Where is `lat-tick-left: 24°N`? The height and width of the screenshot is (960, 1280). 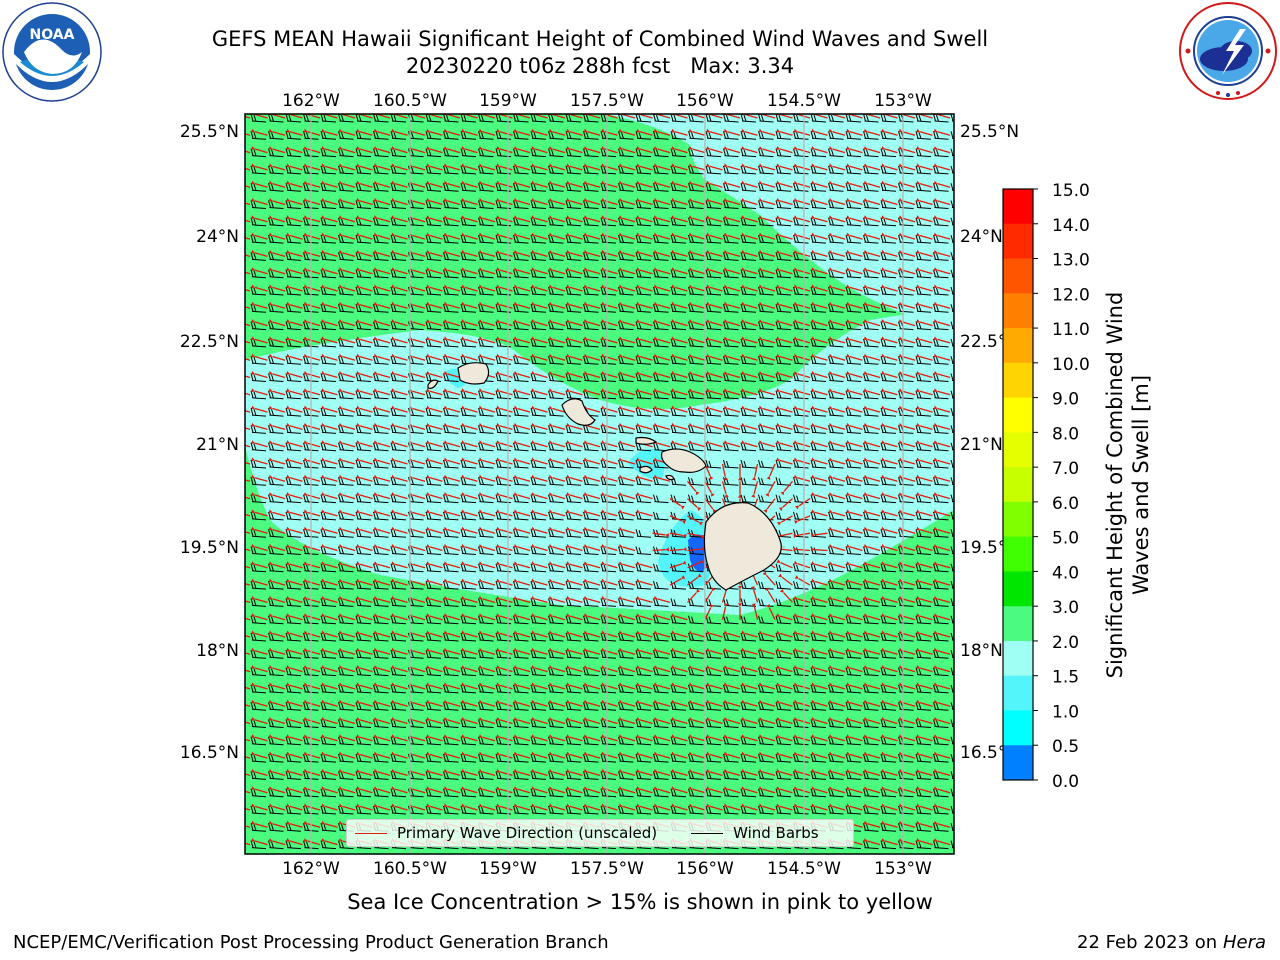 lat-tick-left: 24°N is located at coordinates (217, 237).